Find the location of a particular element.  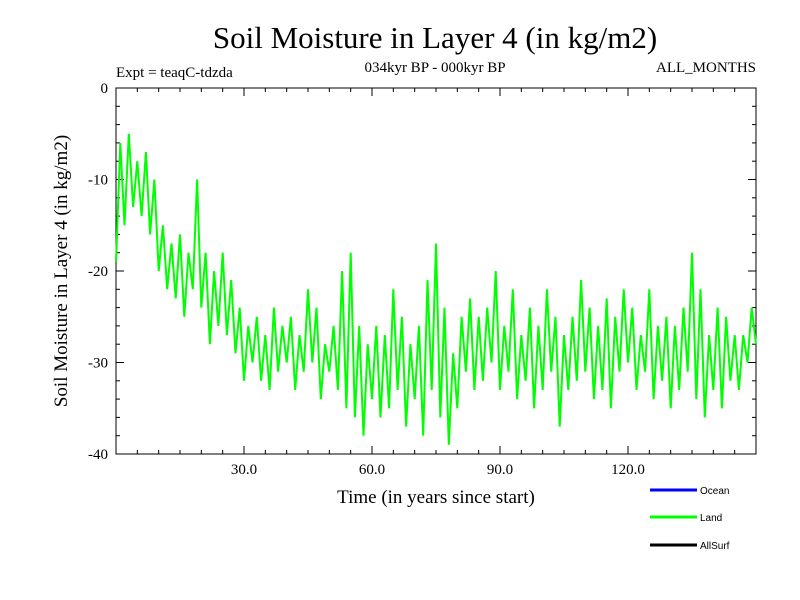

x-tick-label: 30.0 is located at coordinates (244, 470).